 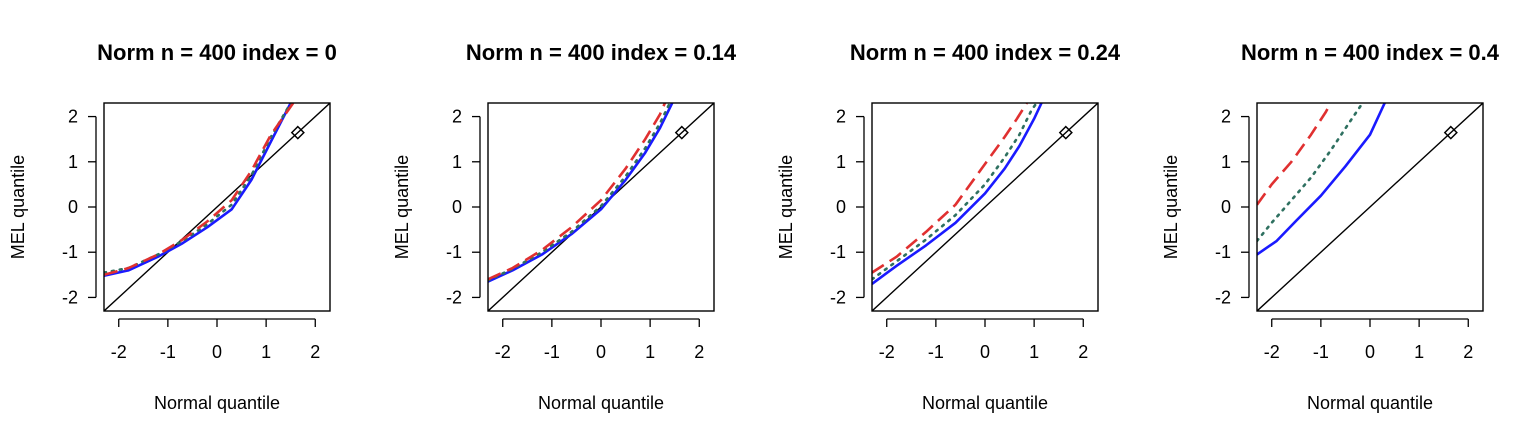 I want to click on chart-title: Norm n = 400 index = 0.4, so click(x=1370, y=52).